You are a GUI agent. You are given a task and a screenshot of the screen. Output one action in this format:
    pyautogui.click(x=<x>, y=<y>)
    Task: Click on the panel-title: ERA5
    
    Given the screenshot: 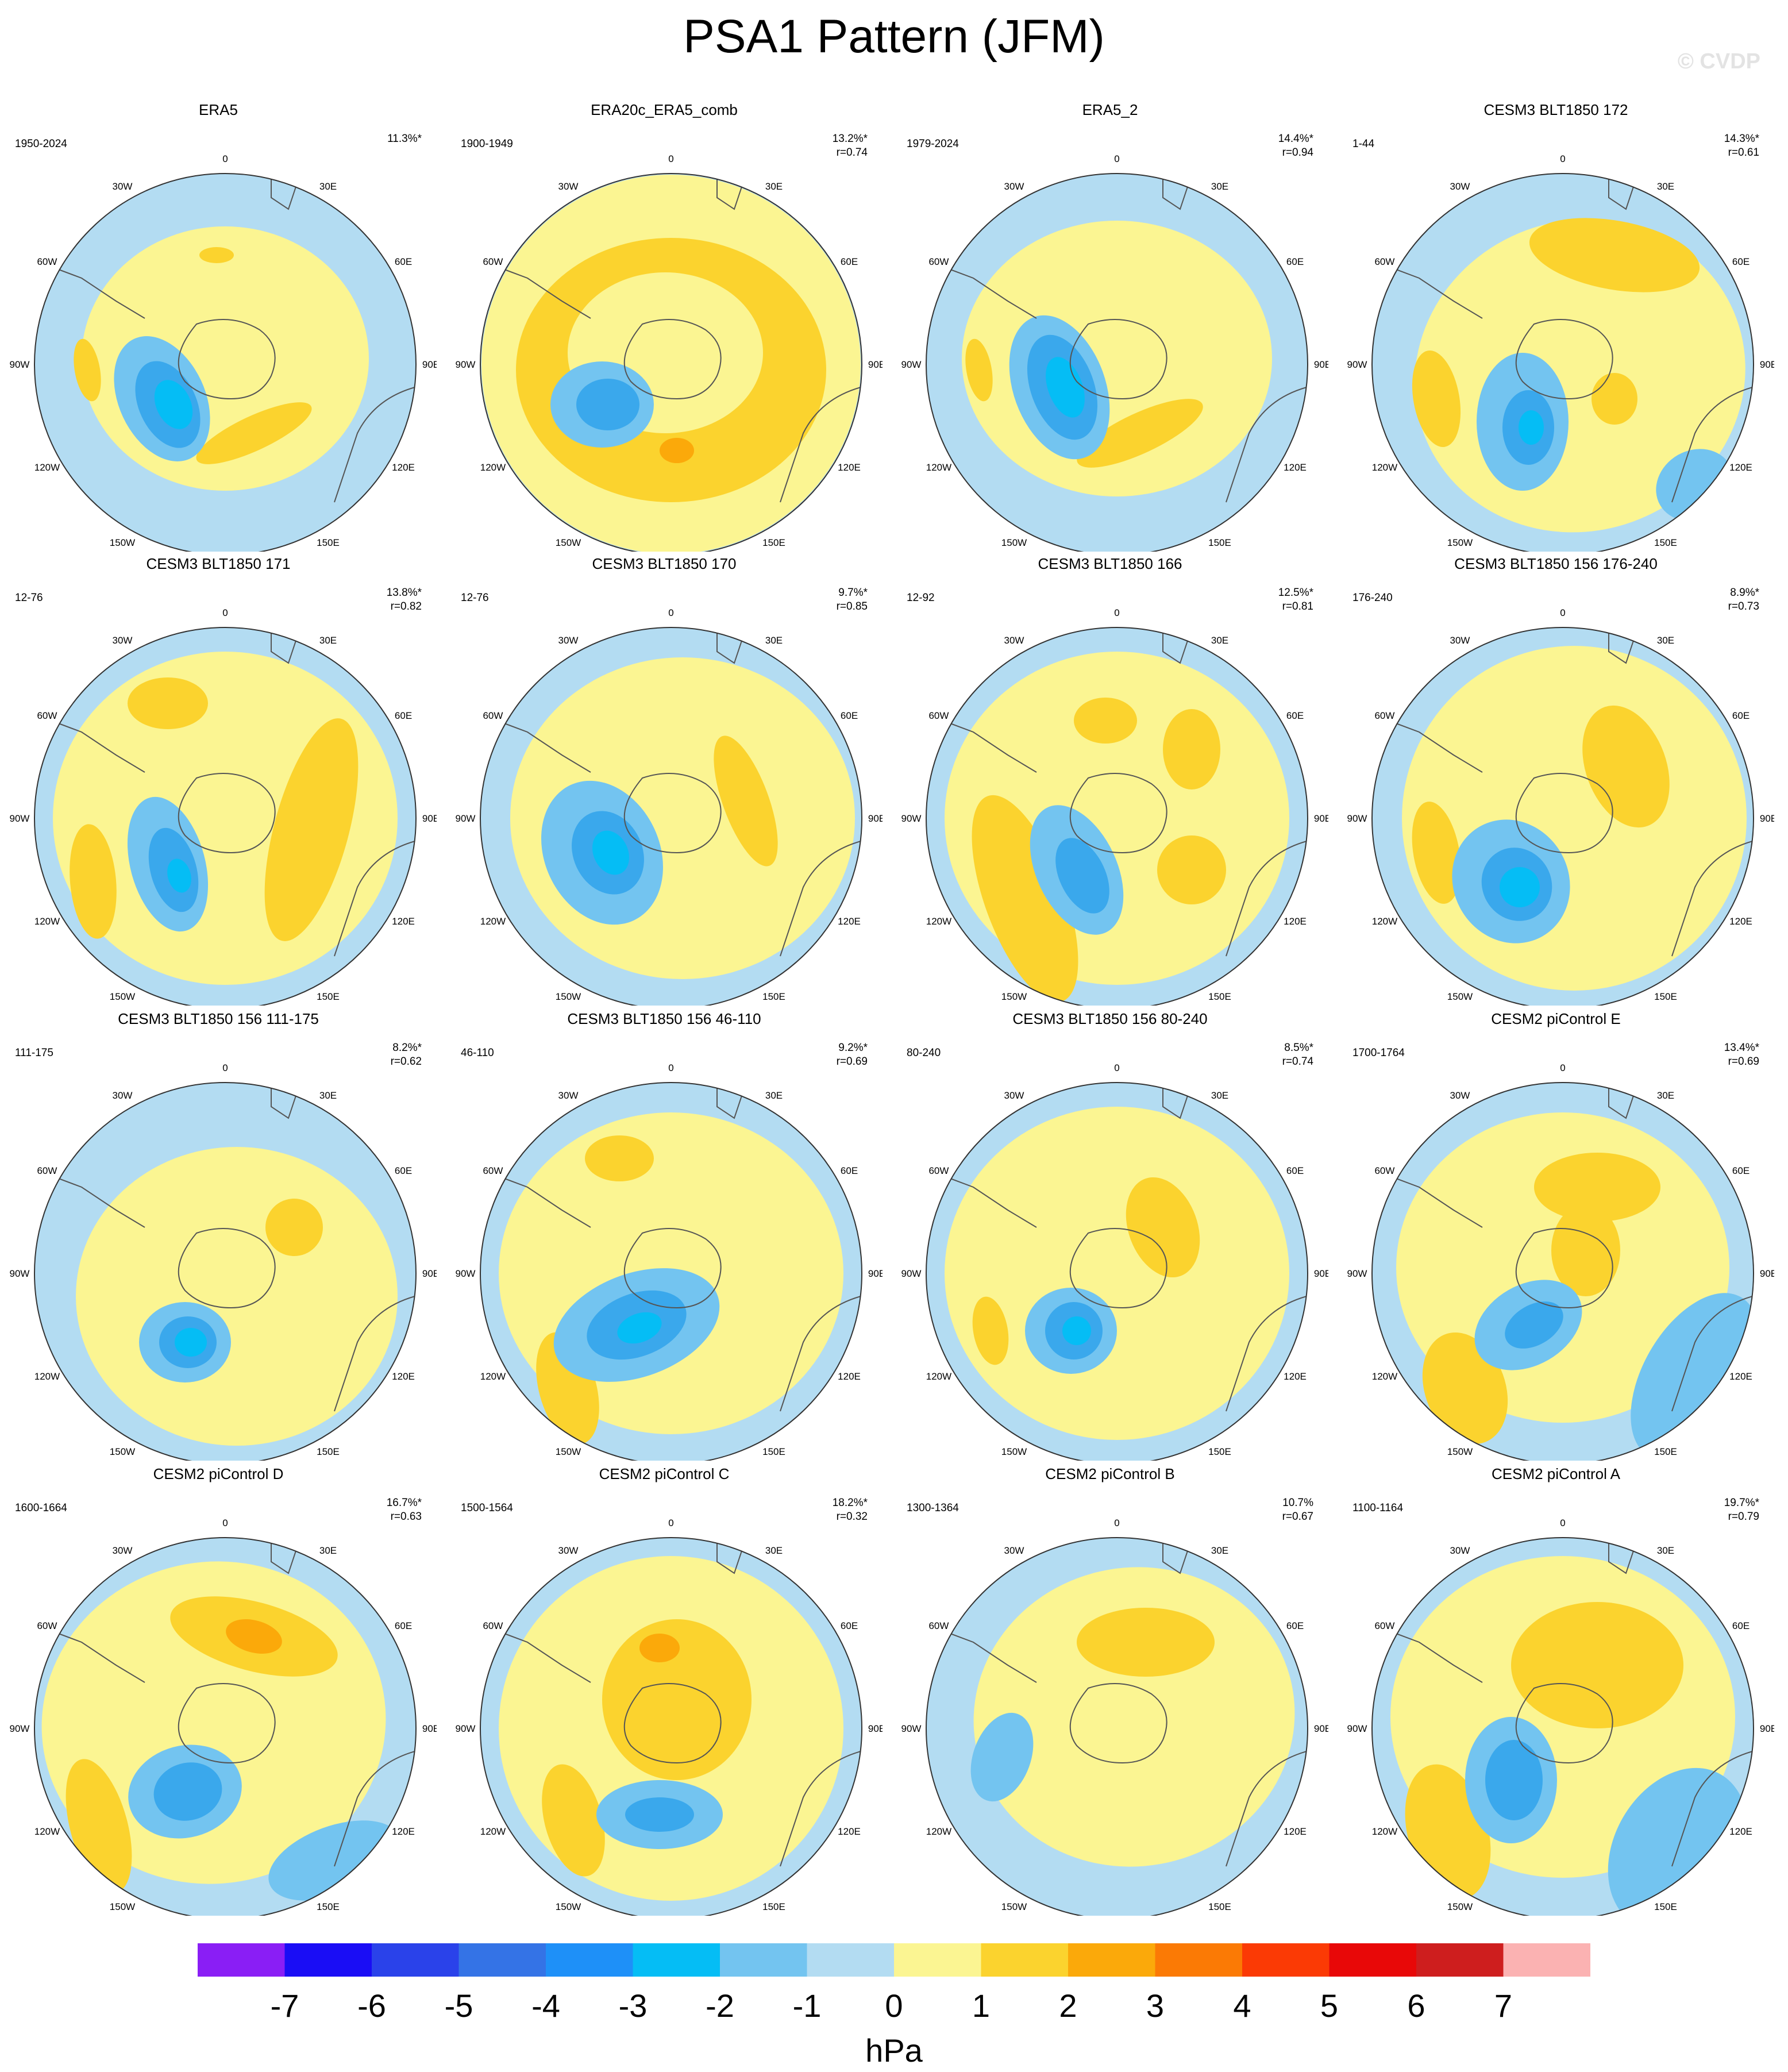 What is the action you would take?
    pyautogui.click(x=218, y=109)
    